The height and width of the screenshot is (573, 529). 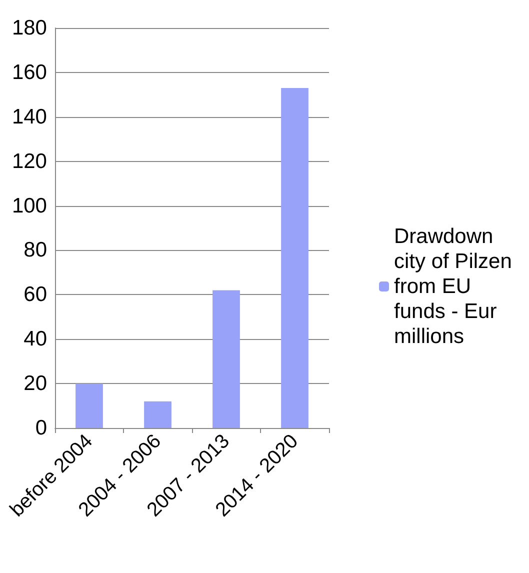 I want to click on y-tick-label: 40, so click(x=35, y=339).